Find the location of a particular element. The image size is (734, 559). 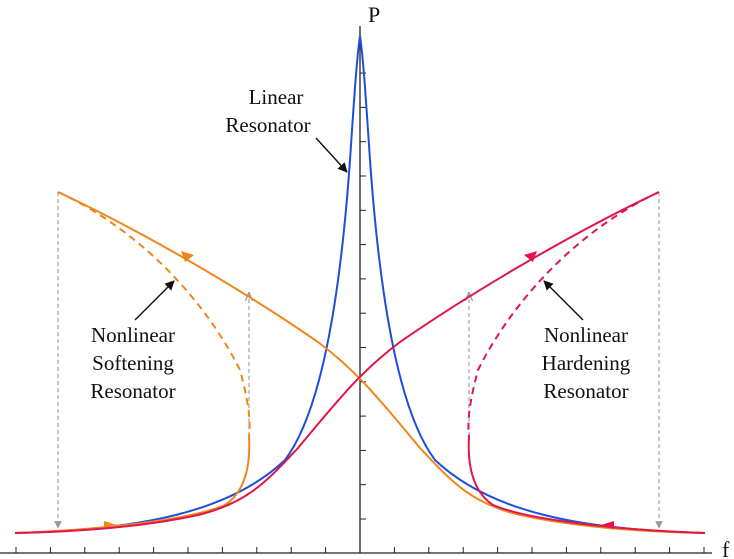

softening-unstable-branch is located at coordinates (154, 314).